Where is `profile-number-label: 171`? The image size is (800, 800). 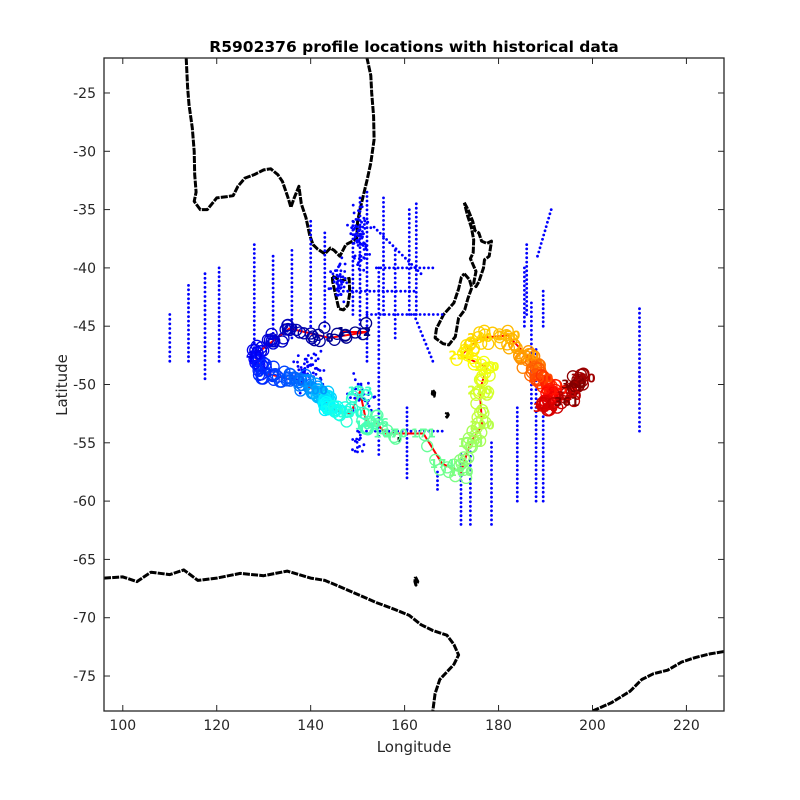
profile-number-label: 171 is located at coordinates (423, 434).